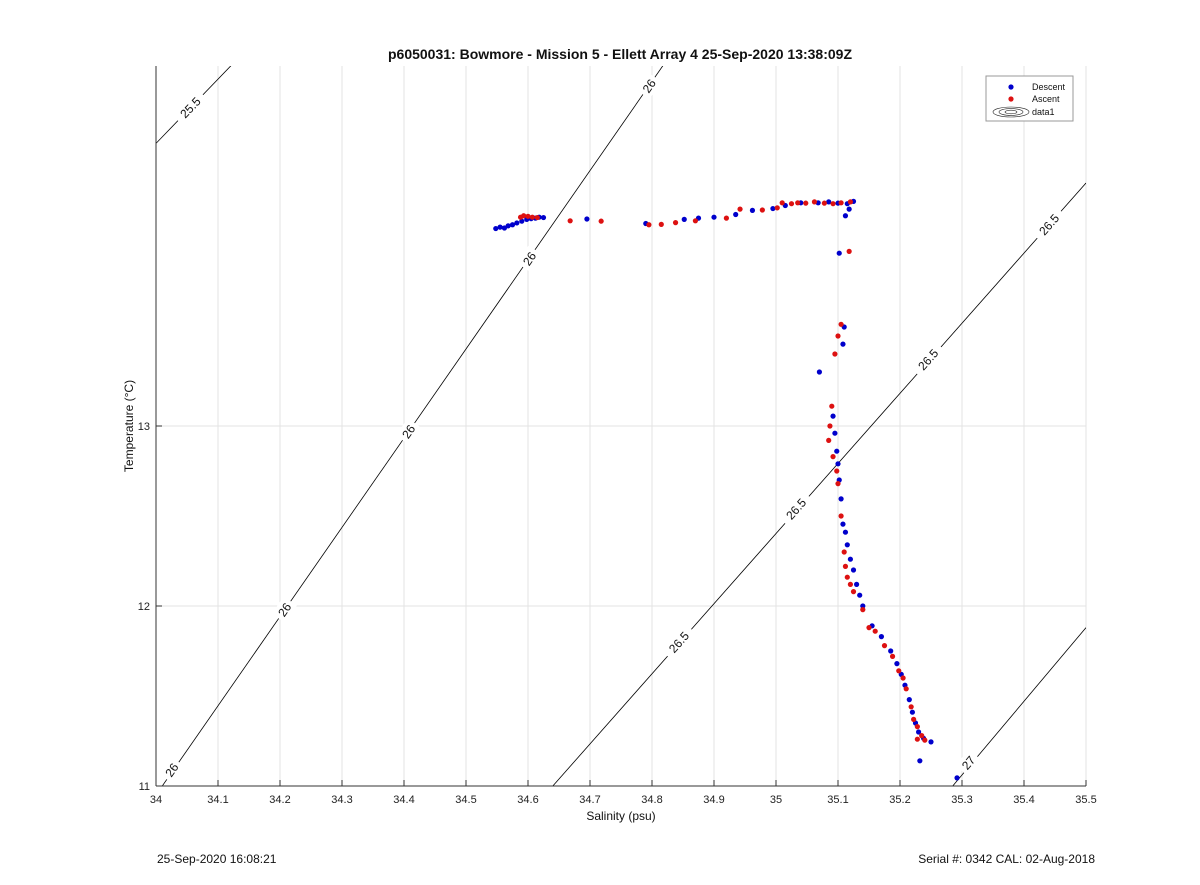 This screenshot has width=1200, height=885. Describe the element at coordinates (1049, 87) in the screenshot. I see `legend-label-descent: Descent` at that location.